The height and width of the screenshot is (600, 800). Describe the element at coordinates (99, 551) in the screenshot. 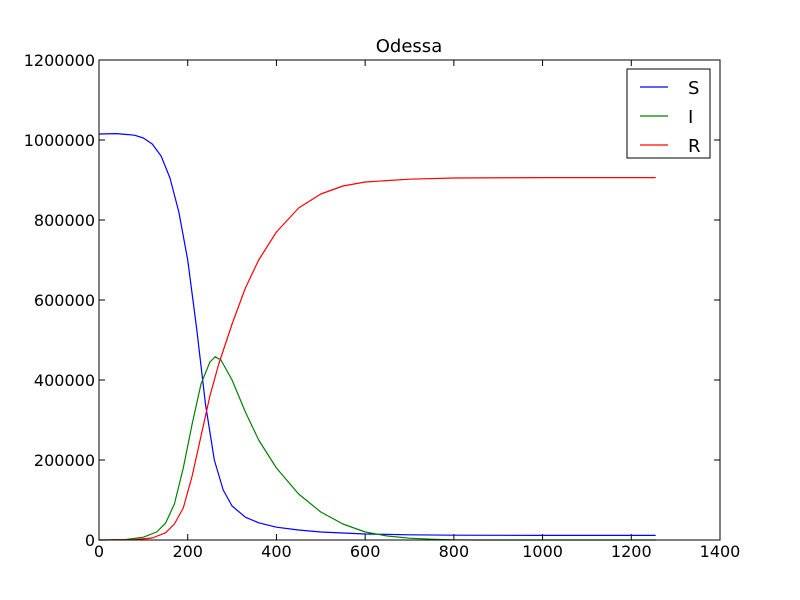

I see `x-tick-label: 0` at that location.